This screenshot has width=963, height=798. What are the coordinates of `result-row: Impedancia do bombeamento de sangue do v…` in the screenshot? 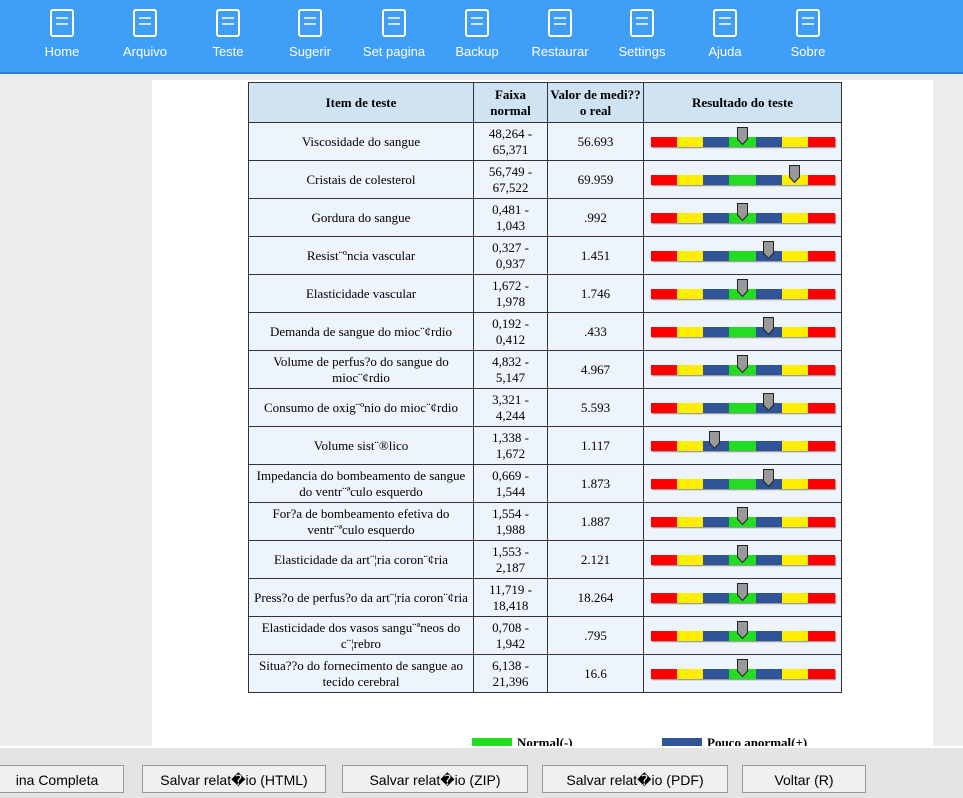 It's located at (545, 483).